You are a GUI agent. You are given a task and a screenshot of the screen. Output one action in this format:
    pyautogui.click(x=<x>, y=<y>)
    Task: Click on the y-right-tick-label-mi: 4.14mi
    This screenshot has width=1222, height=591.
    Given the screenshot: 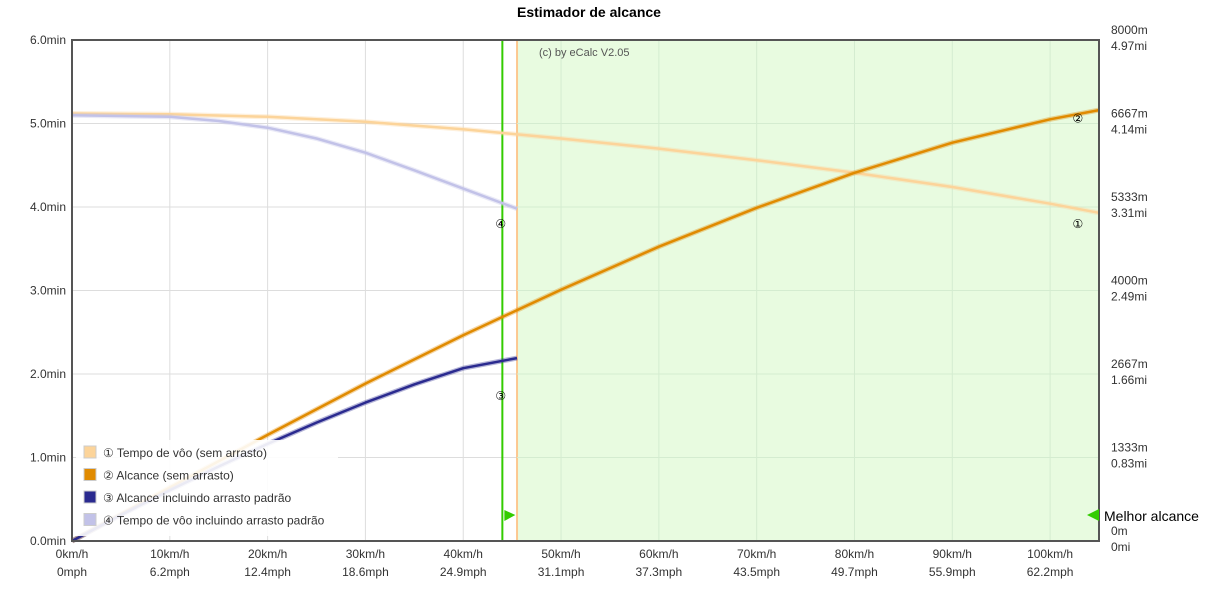 What is the action you would take?
    pyautogui.click(x=1129, y=129)
    